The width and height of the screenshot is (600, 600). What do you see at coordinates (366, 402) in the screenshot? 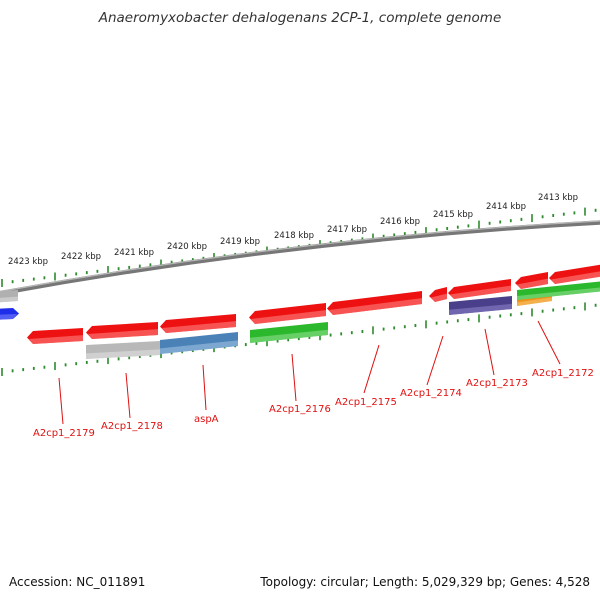
I see `gene-label: A2cp1_2175` at bounding box center [366, 402].